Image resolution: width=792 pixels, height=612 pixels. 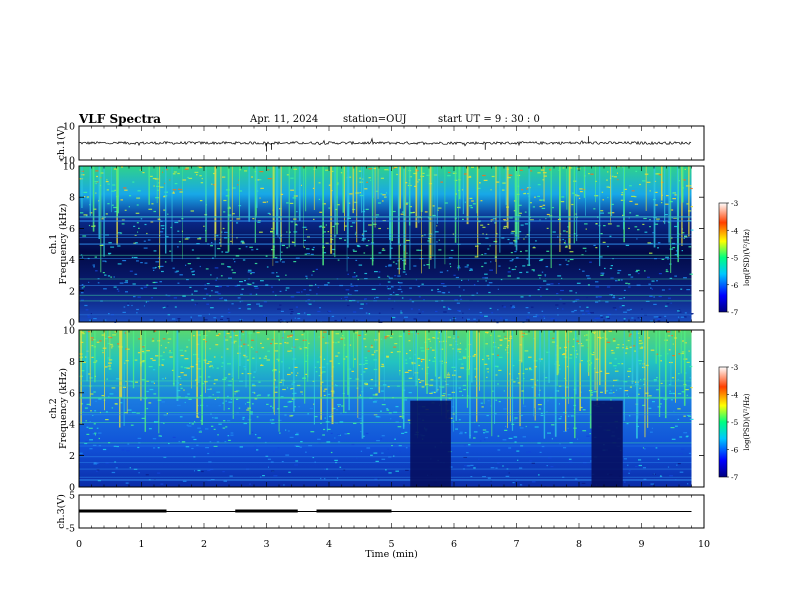 What do you see at coordinates (735, 203) in the screenshot?
I see `colorbar-tick-label: -3` at bounding box center [735, 203].